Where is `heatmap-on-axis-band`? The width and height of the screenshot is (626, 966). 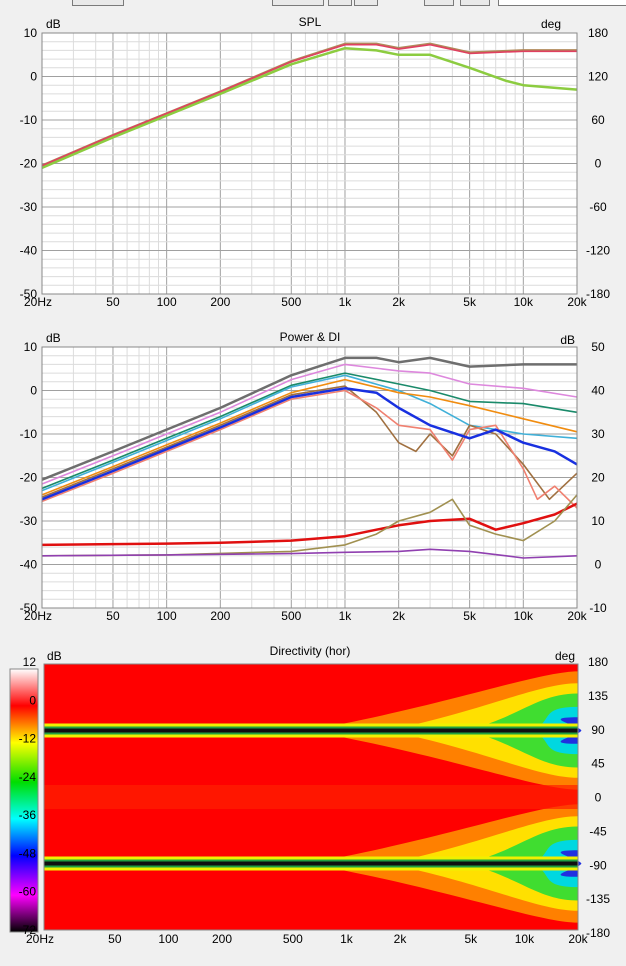
heatmap-on-axis-band is located at coordinates (311, 797).